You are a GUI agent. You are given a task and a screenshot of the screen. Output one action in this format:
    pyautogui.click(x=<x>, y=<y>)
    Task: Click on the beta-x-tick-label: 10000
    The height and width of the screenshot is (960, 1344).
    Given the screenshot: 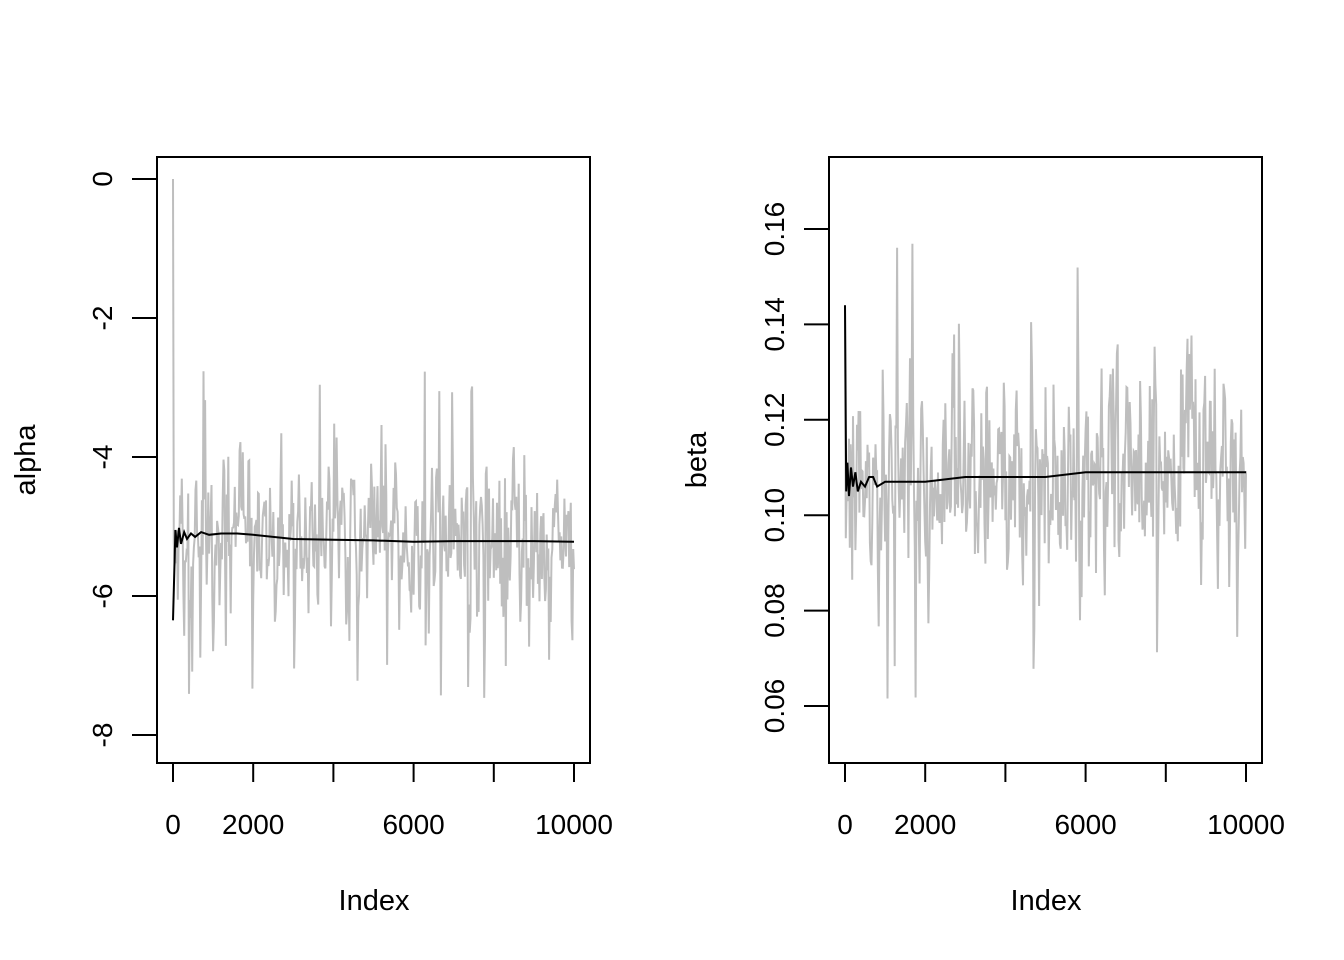 What is the action you would take?
    pyautogui.click(x=1246, y=824)
    